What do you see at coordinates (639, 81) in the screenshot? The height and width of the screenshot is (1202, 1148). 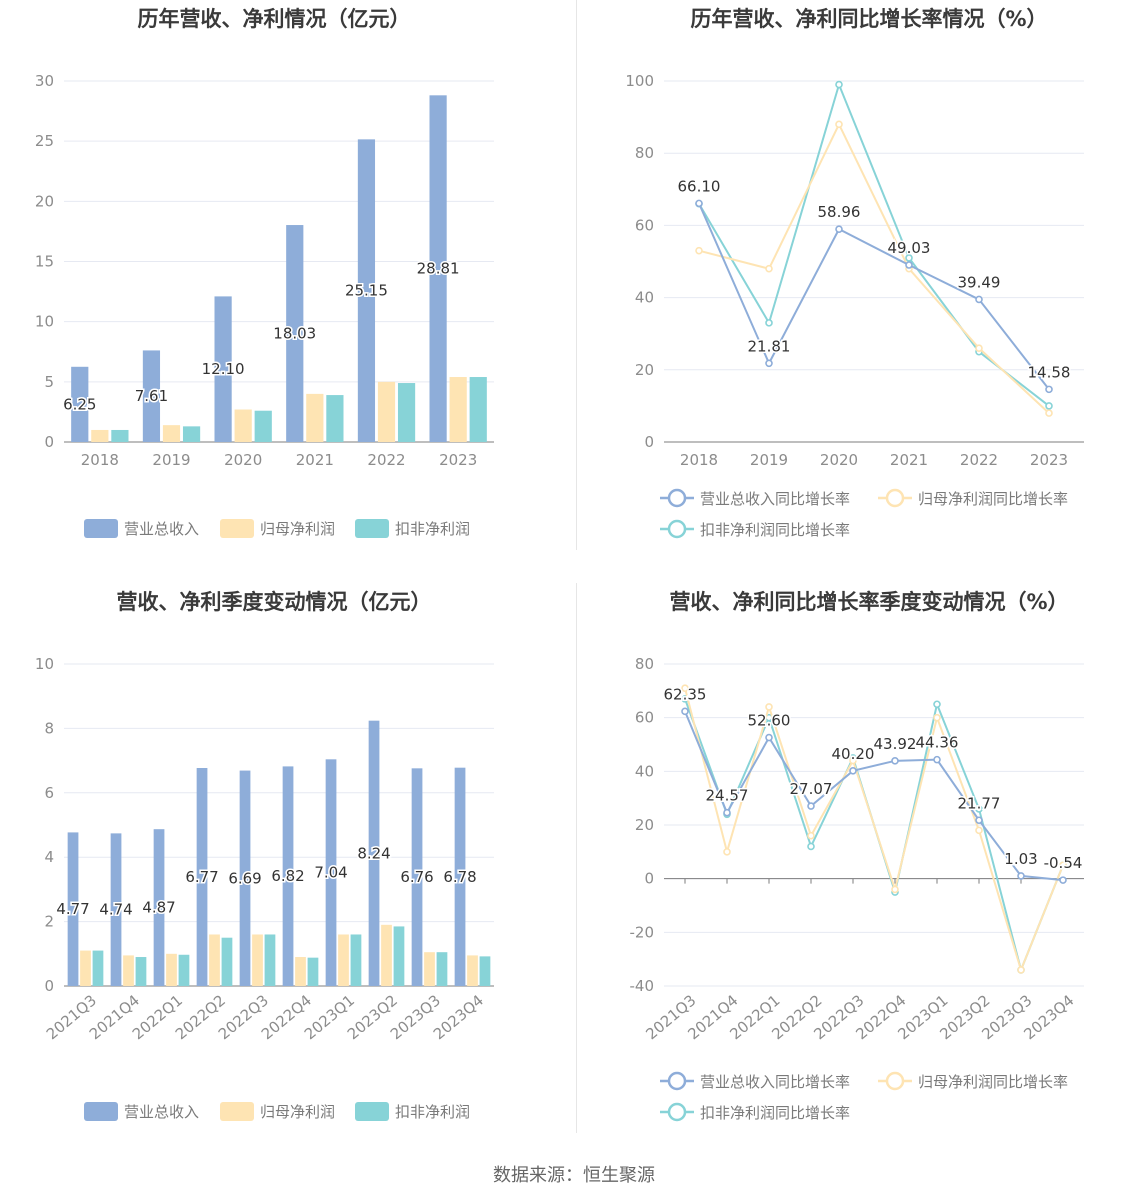 I see `y-tick-label: 100` at bounding box center [639, 81].